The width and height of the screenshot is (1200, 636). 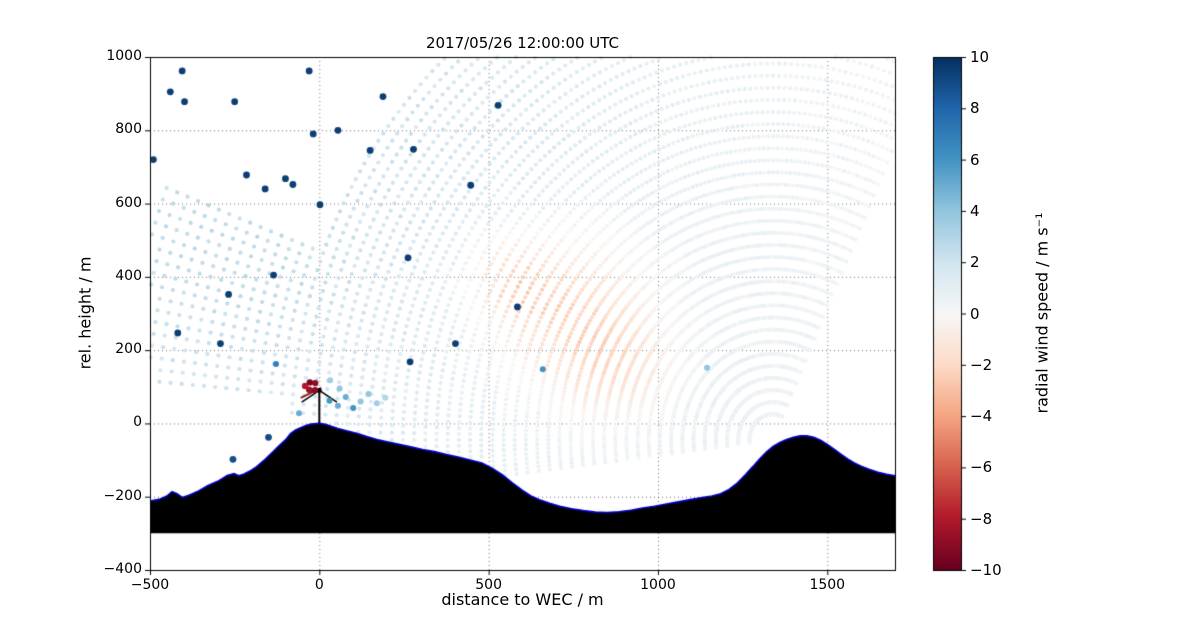 I want to click on colorbar-tick-label: −10, so click(x=986, y=570).